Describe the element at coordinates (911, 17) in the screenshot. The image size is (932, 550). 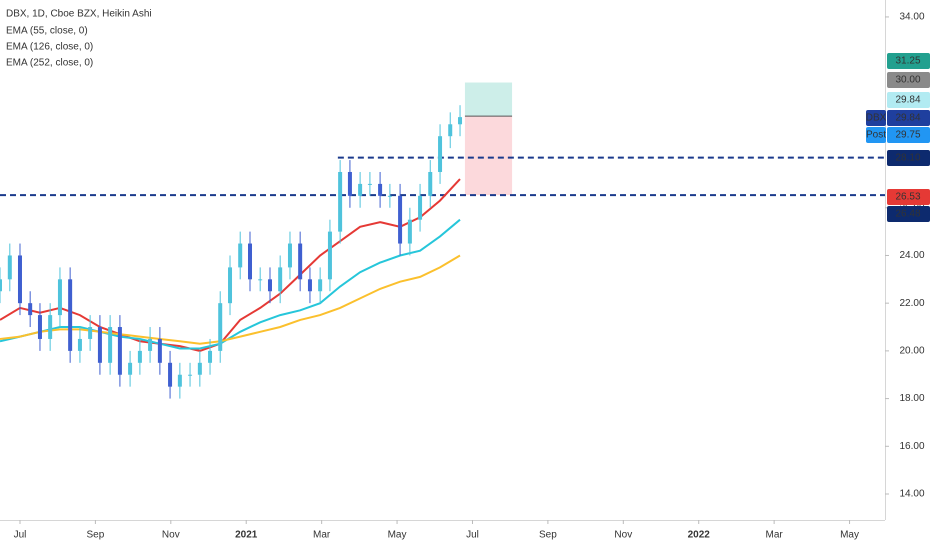
I see `y-tick-label: 34.00` at that location.